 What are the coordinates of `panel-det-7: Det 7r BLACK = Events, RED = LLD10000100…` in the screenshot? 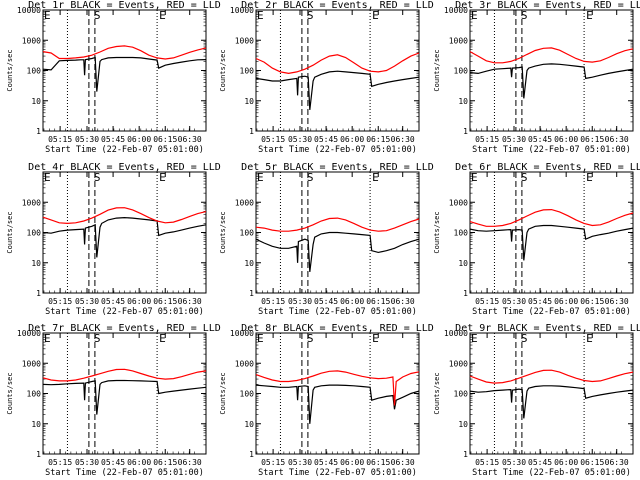 It's located at (113, 400).